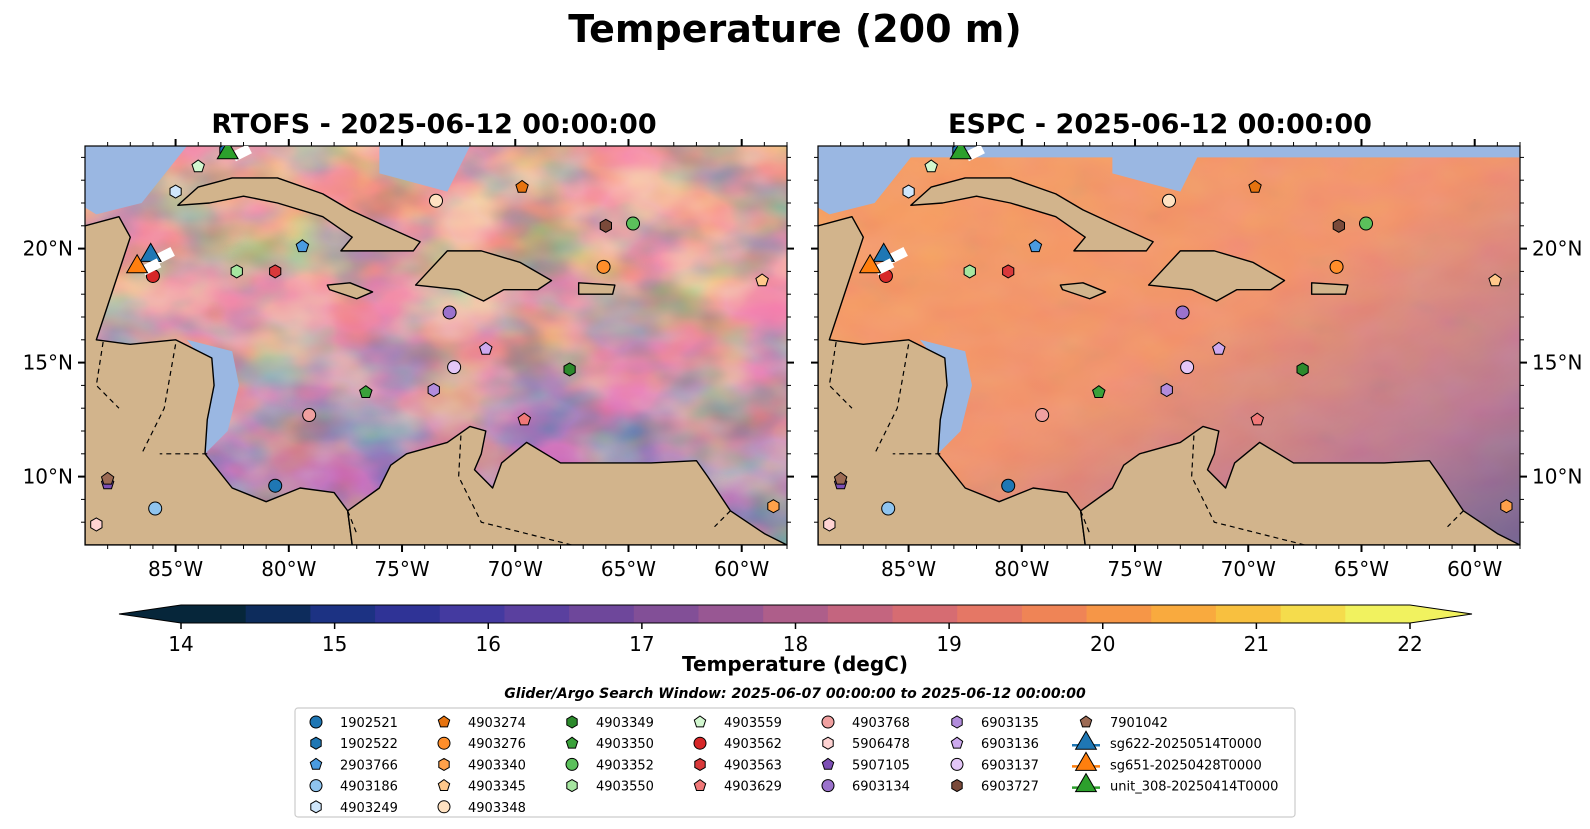 This screenshot has width=1590, height=829. Describe the element at coordinates (401, 569) in the screenshot. I see `lon-tick-label: 75°W` at that location.